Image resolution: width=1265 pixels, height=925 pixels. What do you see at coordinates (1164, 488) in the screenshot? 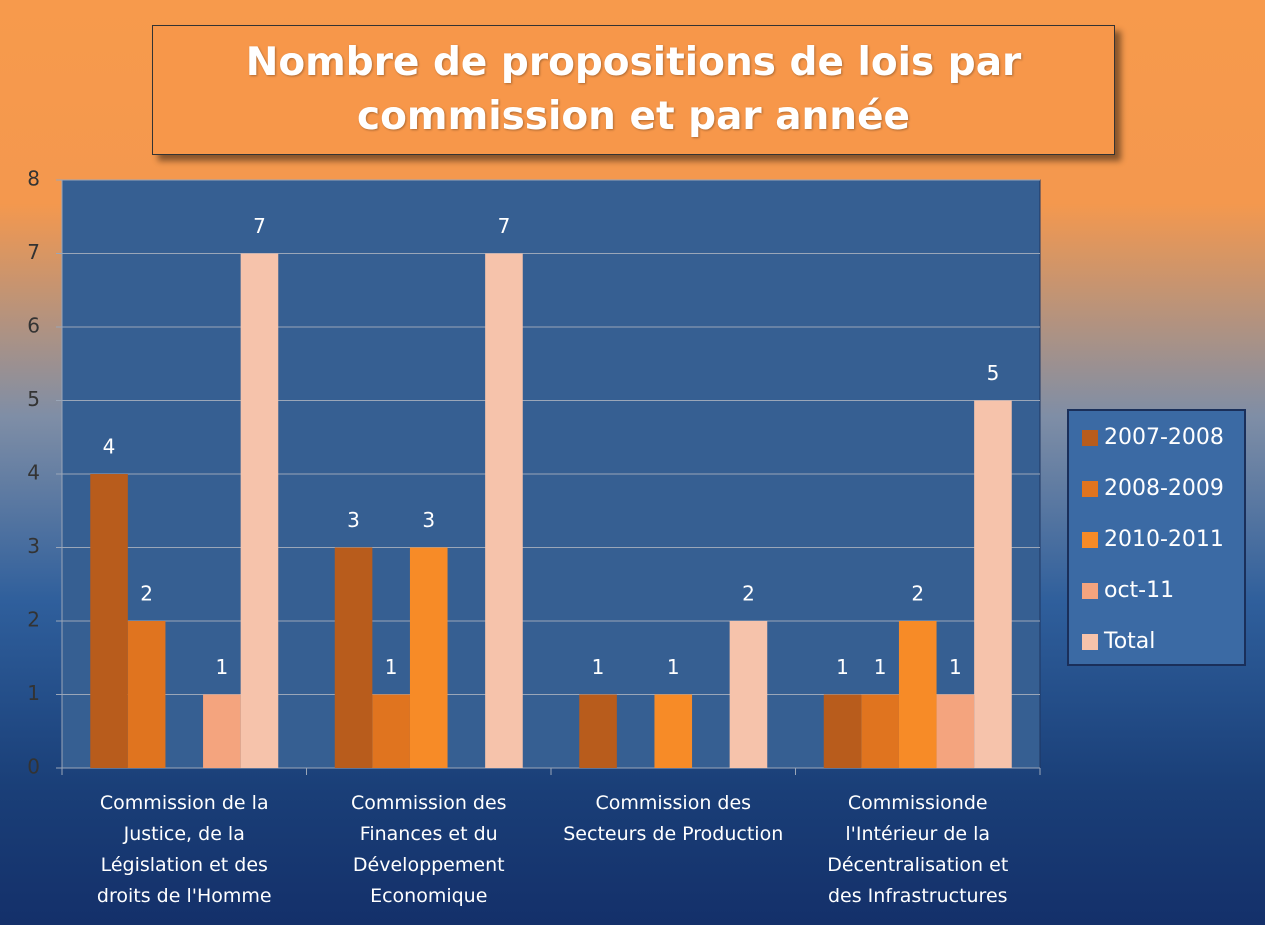
I see `legend-label: 2008-2009` at bounding box center [1164, 488].